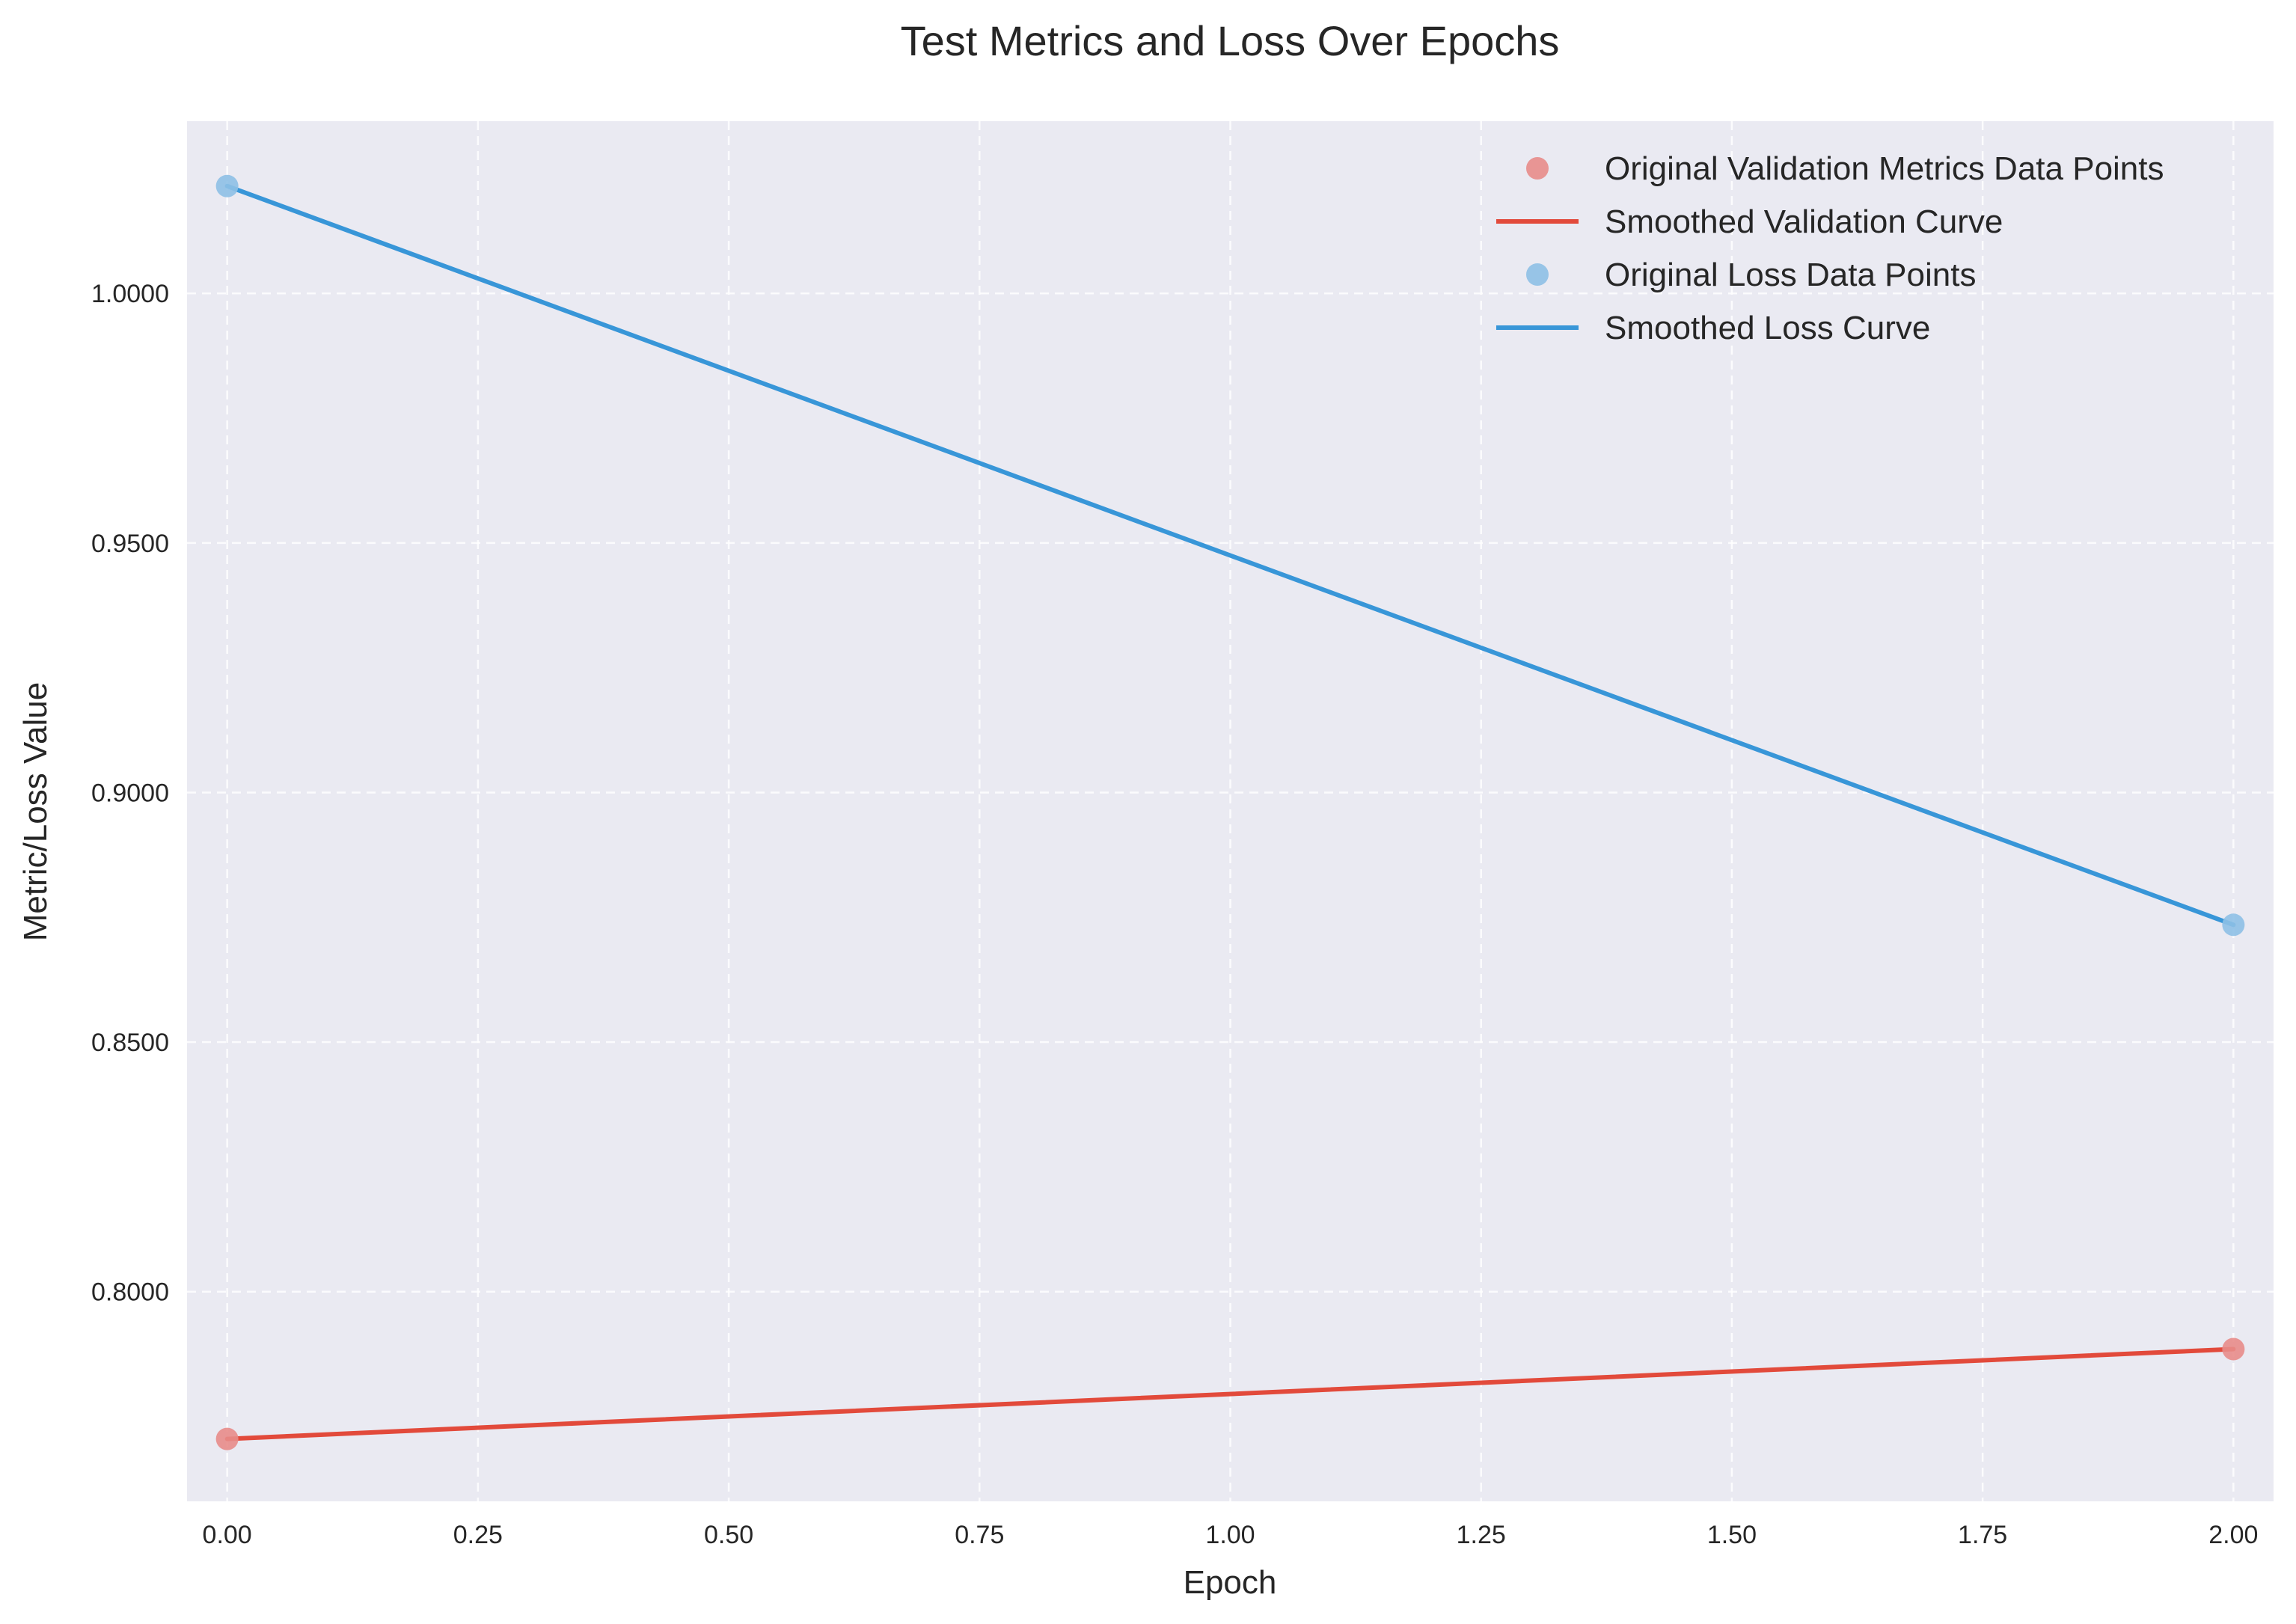 This screenshot has height=1624, width=2296. What do you see at coordinates (1230, 1582) in the screenshot?
I see `x-axis-label: Epoch` at bounding box center [1230, 1582].